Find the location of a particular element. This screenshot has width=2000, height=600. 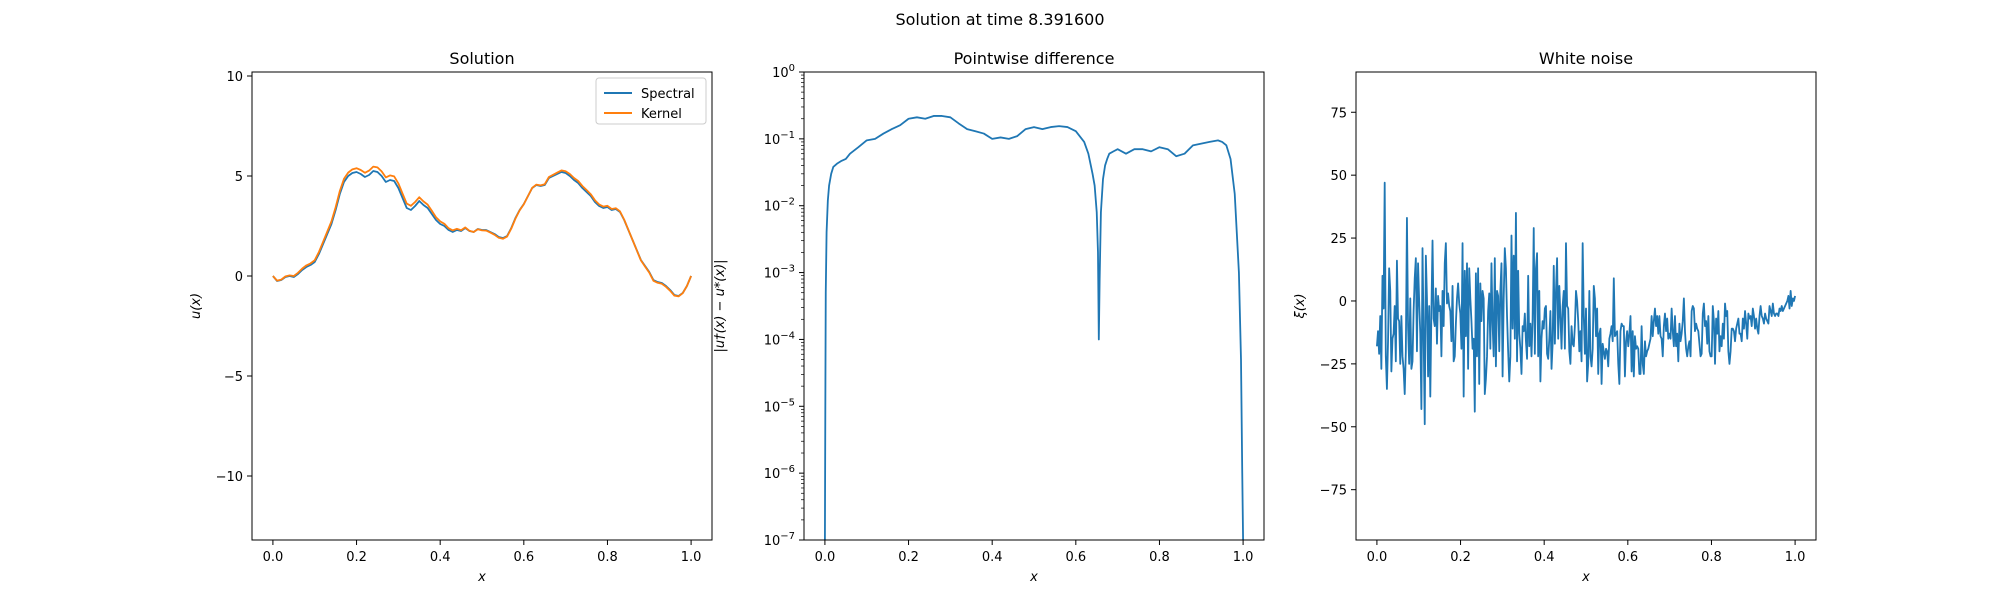

y-axis-label: ξ(x) is located at coordinates (1300, 306).